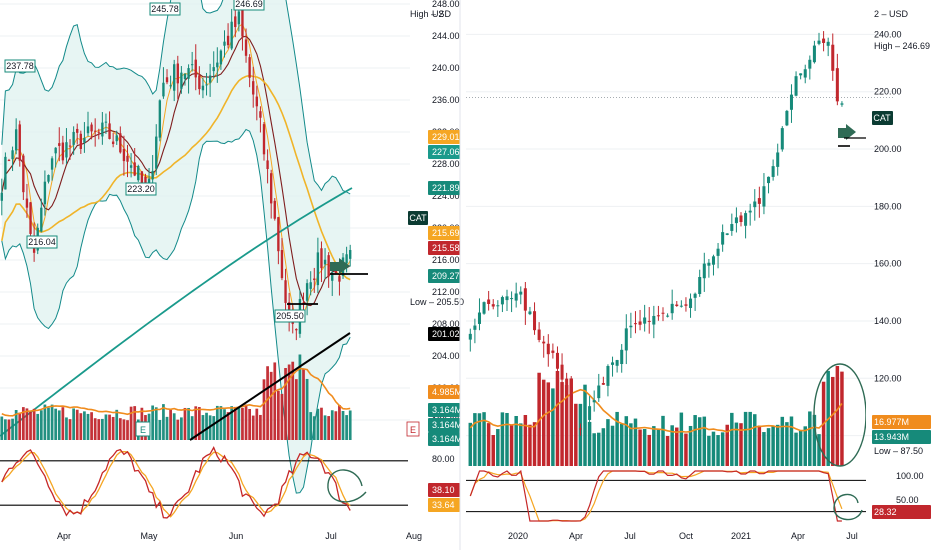 This screenshot has height=550, width=932. I want to click on price-label: 201.02, so click(444, 334).